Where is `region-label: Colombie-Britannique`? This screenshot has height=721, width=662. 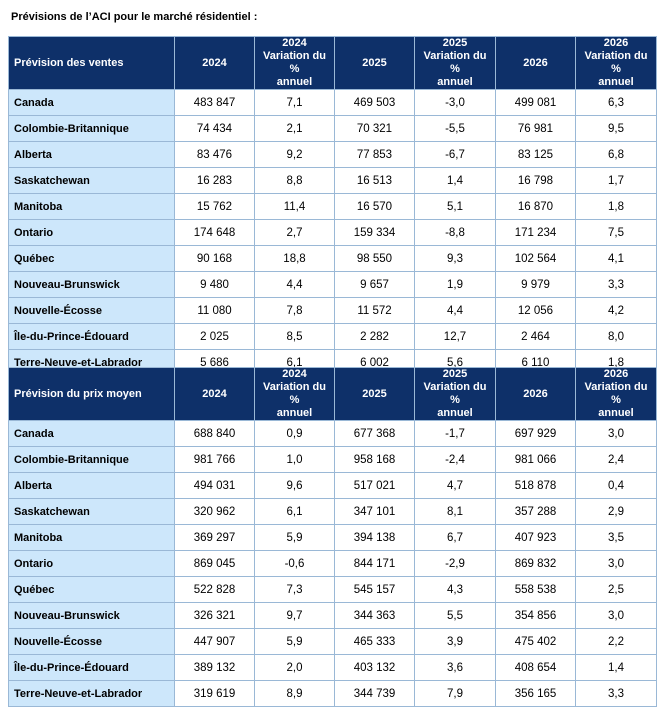 region-label: Colombie-Britannique is located at coordinates (91, 128).